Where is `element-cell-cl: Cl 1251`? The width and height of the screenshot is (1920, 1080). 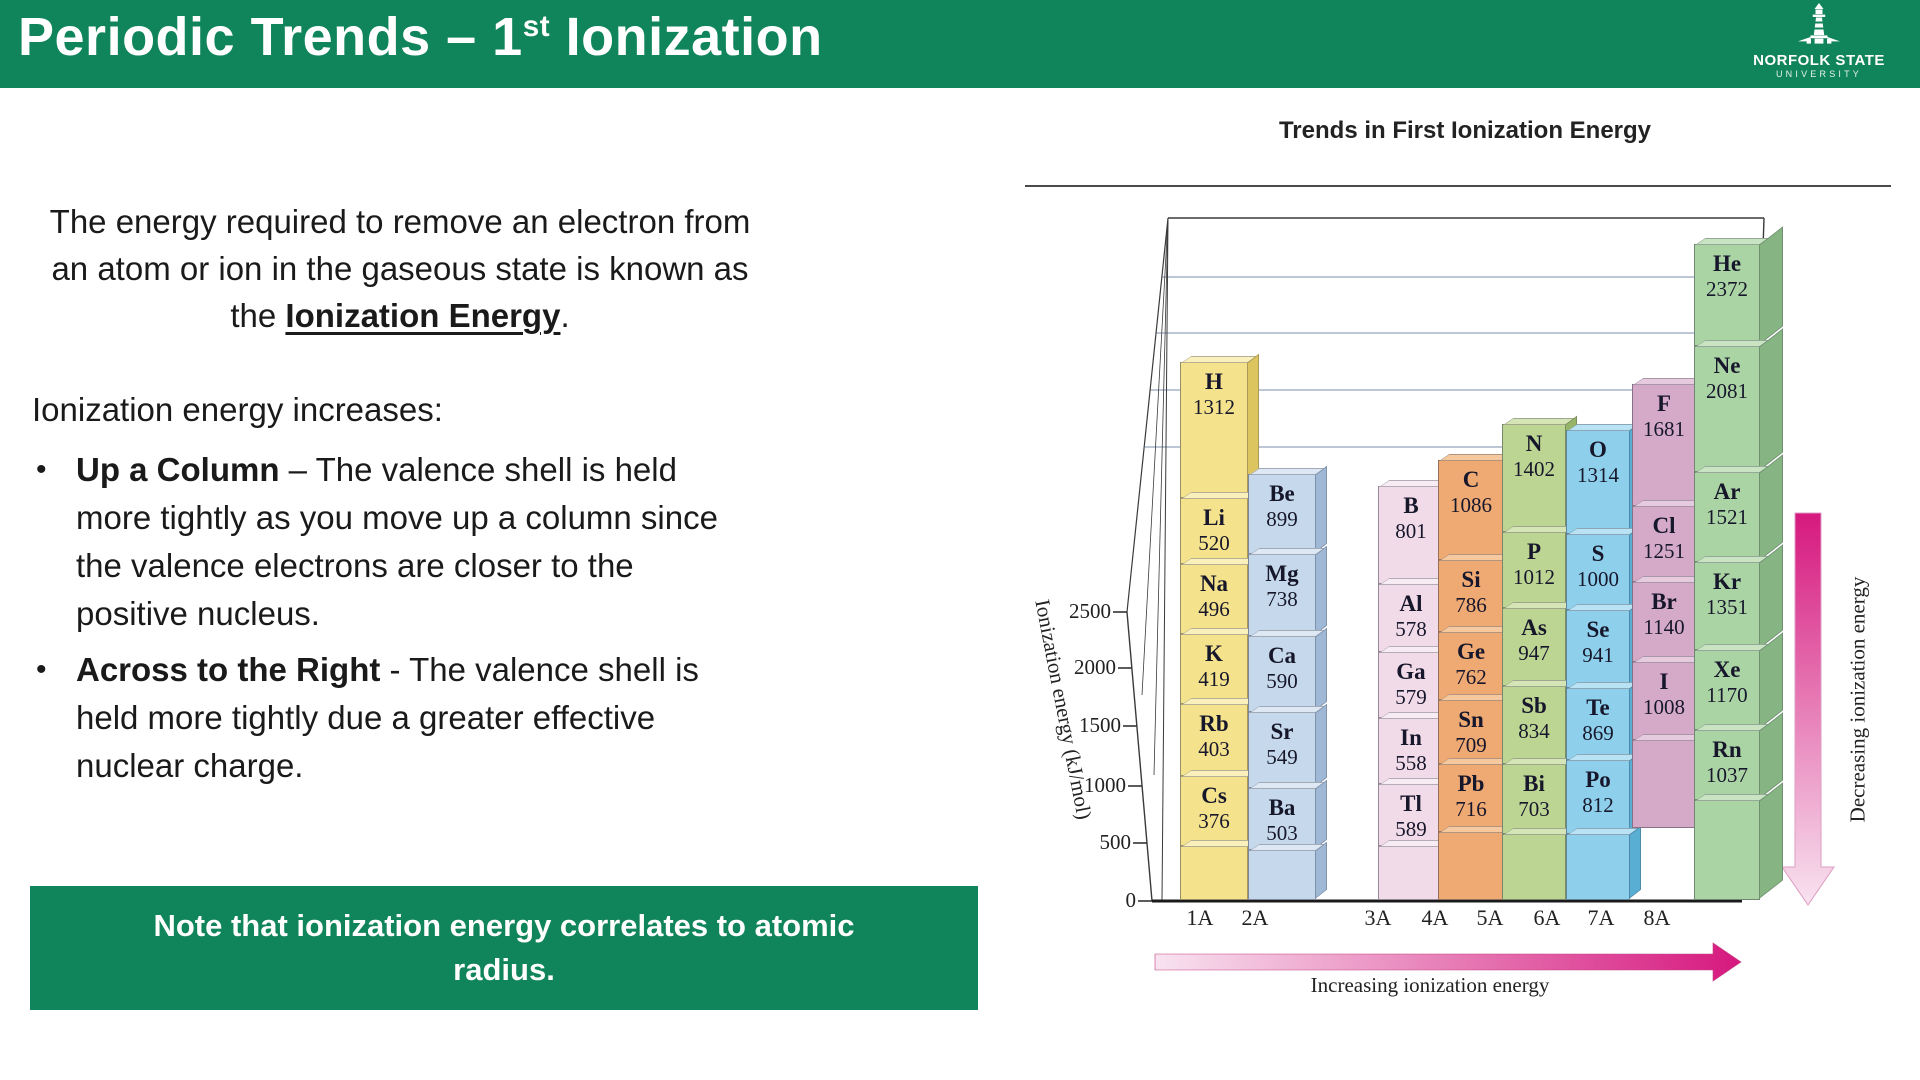
element-cell-cl: Cl 1251 is located at coordinates (1664, 544).